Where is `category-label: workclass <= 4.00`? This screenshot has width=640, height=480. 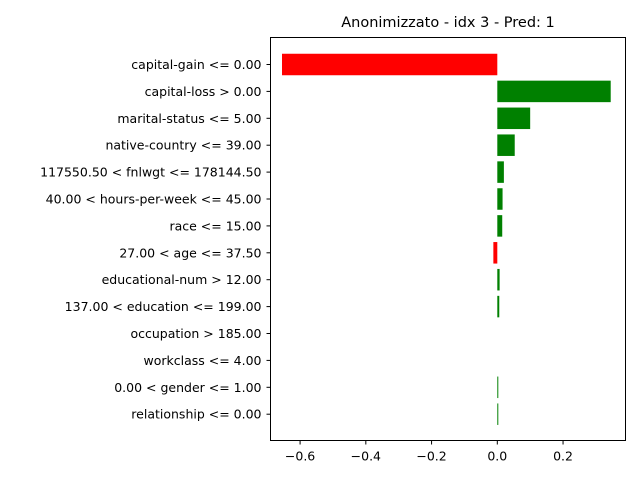 category-label: workclass <= 4.00 is located at coordinates (202, 360).